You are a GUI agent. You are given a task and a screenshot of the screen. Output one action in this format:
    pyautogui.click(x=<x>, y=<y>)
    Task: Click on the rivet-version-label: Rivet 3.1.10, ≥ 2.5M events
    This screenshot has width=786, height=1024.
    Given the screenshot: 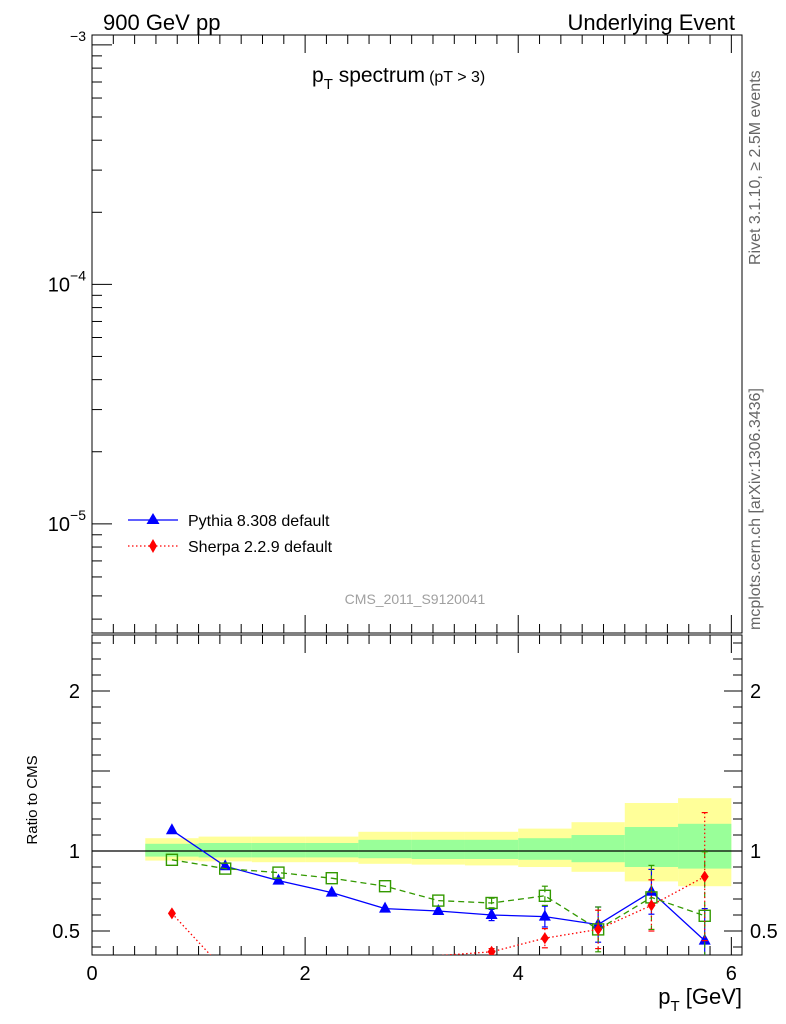 What is the action you would take?
    pyautogui.click(x=755, y=167)
    